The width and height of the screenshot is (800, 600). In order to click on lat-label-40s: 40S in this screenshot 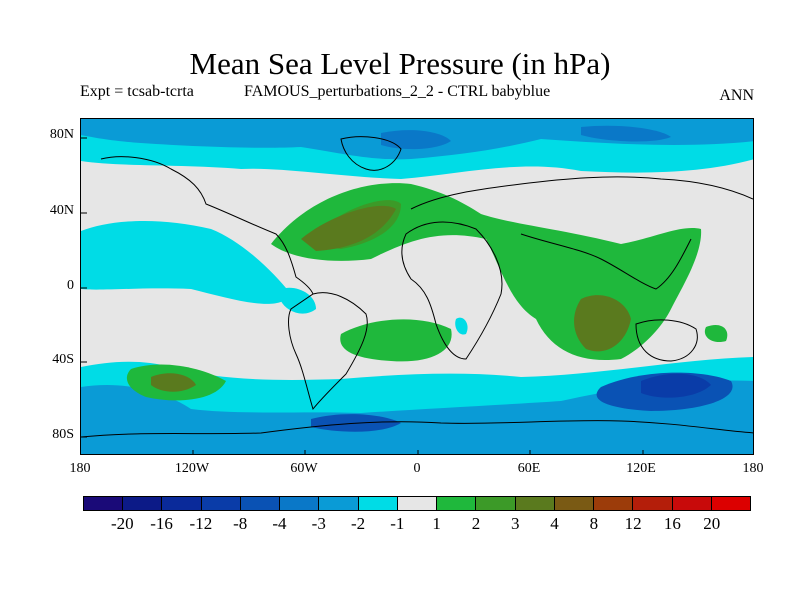, I will do `click(63, 359)`.